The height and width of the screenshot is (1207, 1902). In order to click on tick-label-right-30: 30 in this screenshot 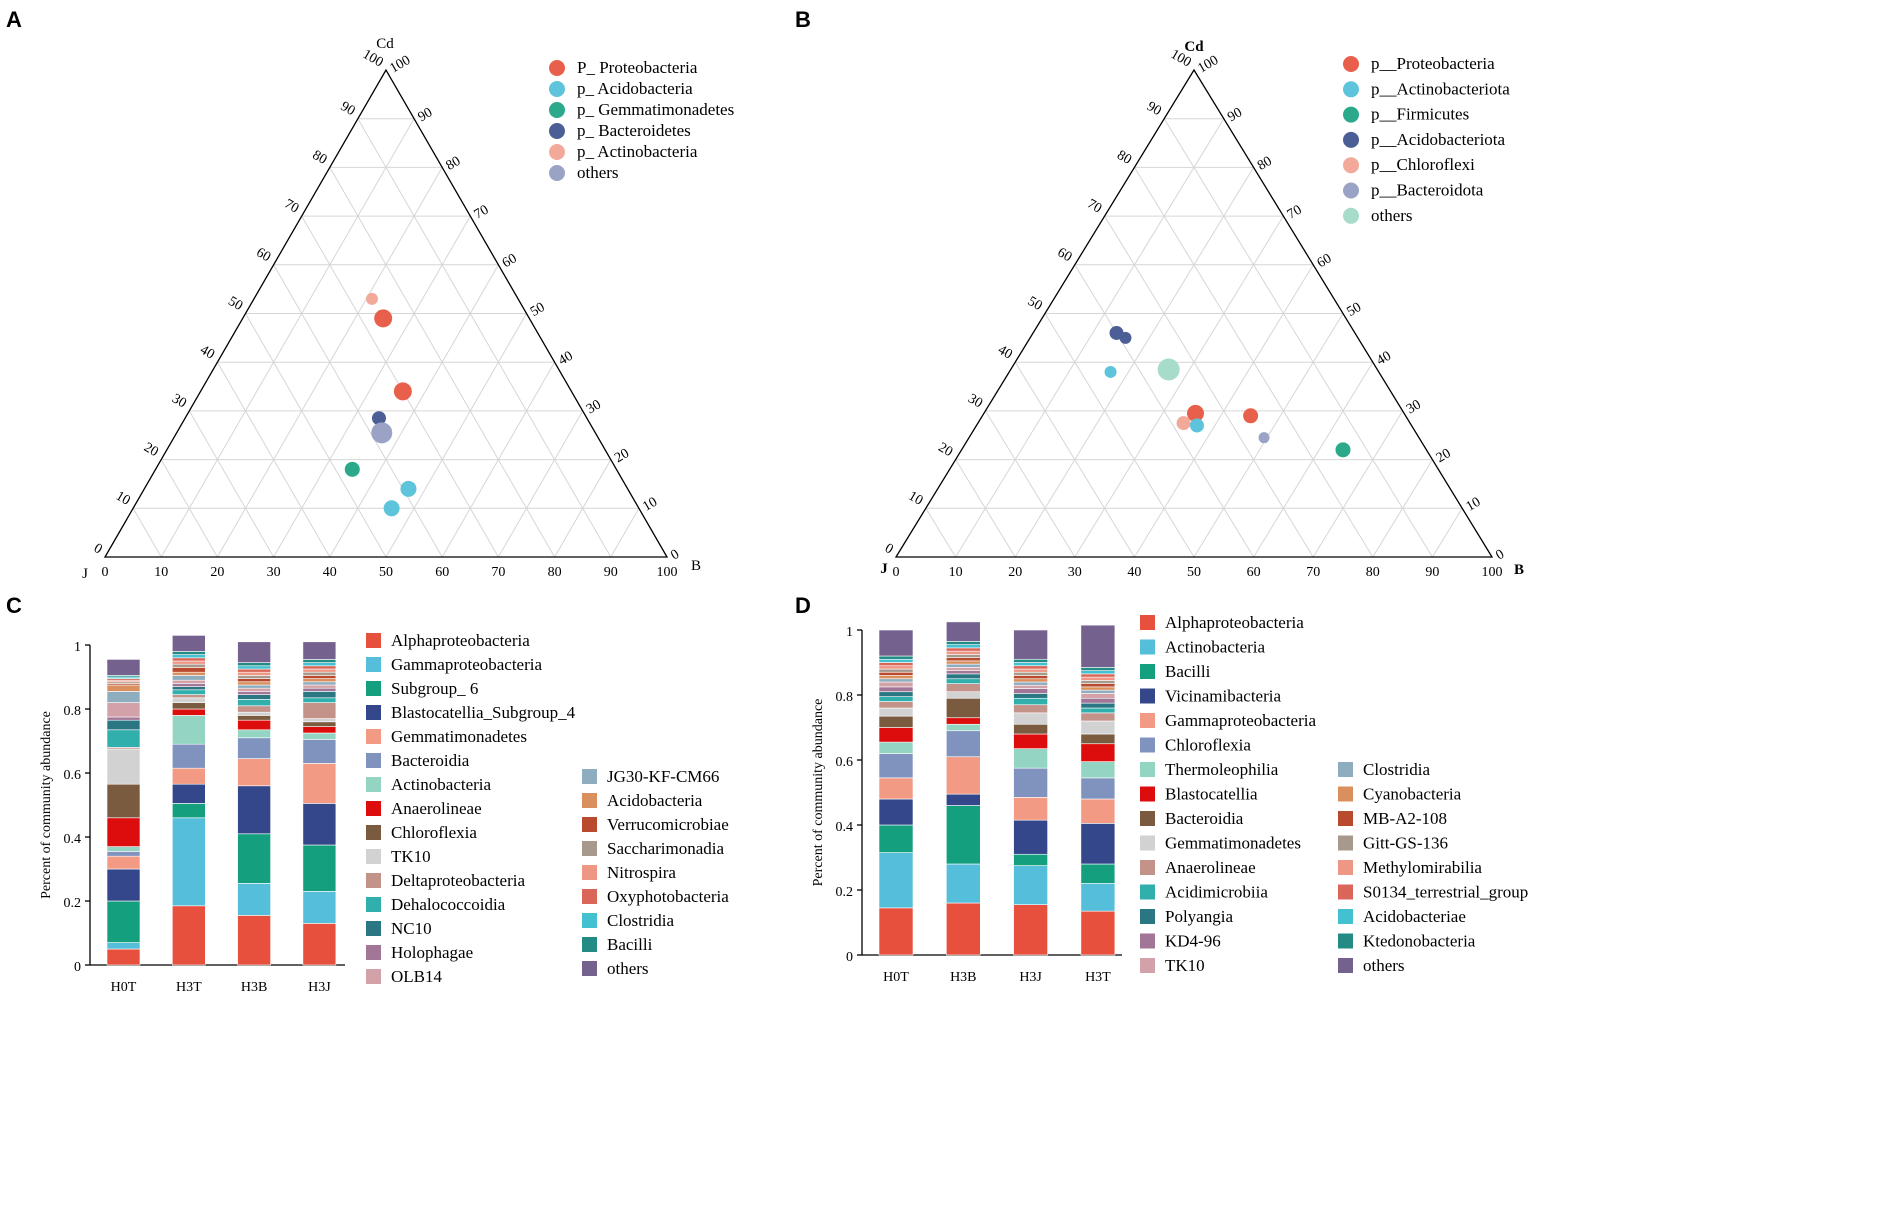, I will do `click(1414, 407)`.